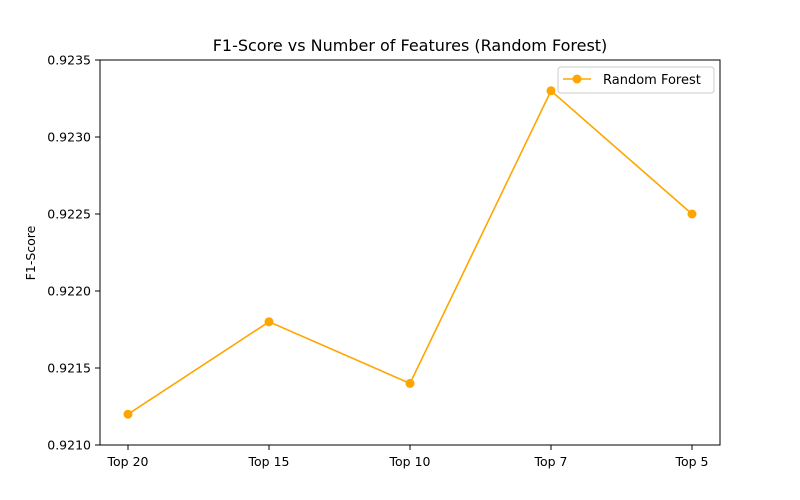  I want to click on y-tick-label: 0.9210, so click(69, 445).